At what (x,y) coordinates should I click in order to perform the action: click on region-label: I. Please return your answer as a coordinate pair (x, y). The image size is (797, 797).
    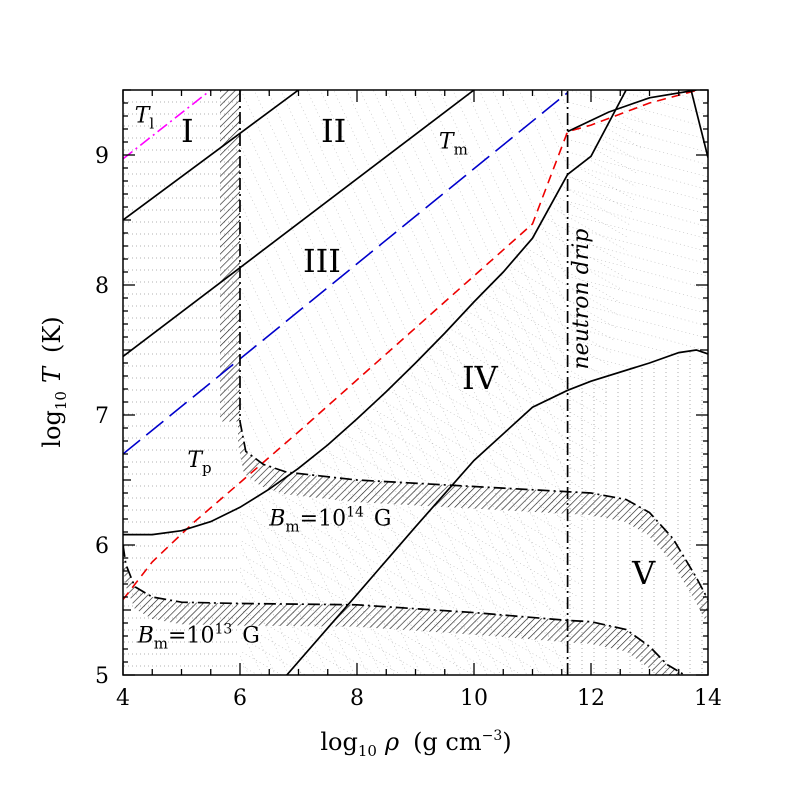
    Looking at the image, I should click on (187, 131).